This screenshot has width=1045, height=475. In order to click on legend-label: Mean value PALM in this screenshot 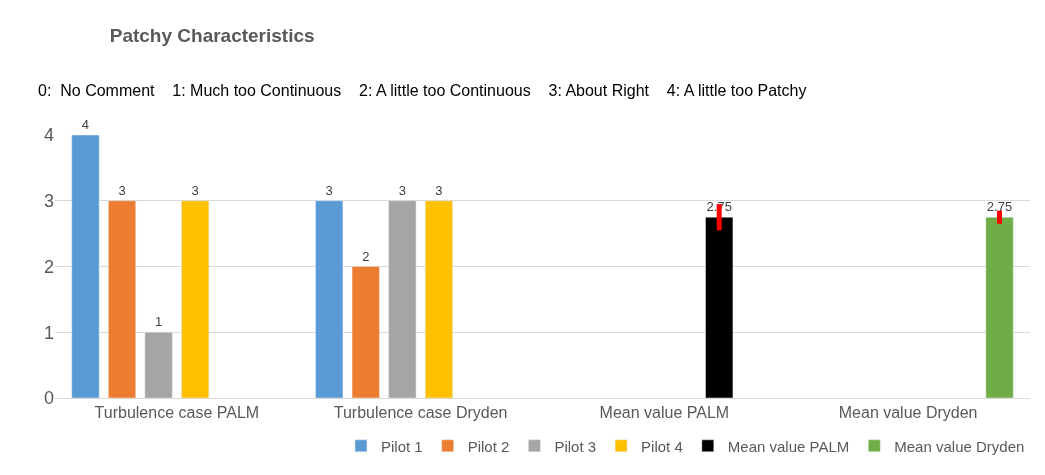, I will do `click(788, 446)`.